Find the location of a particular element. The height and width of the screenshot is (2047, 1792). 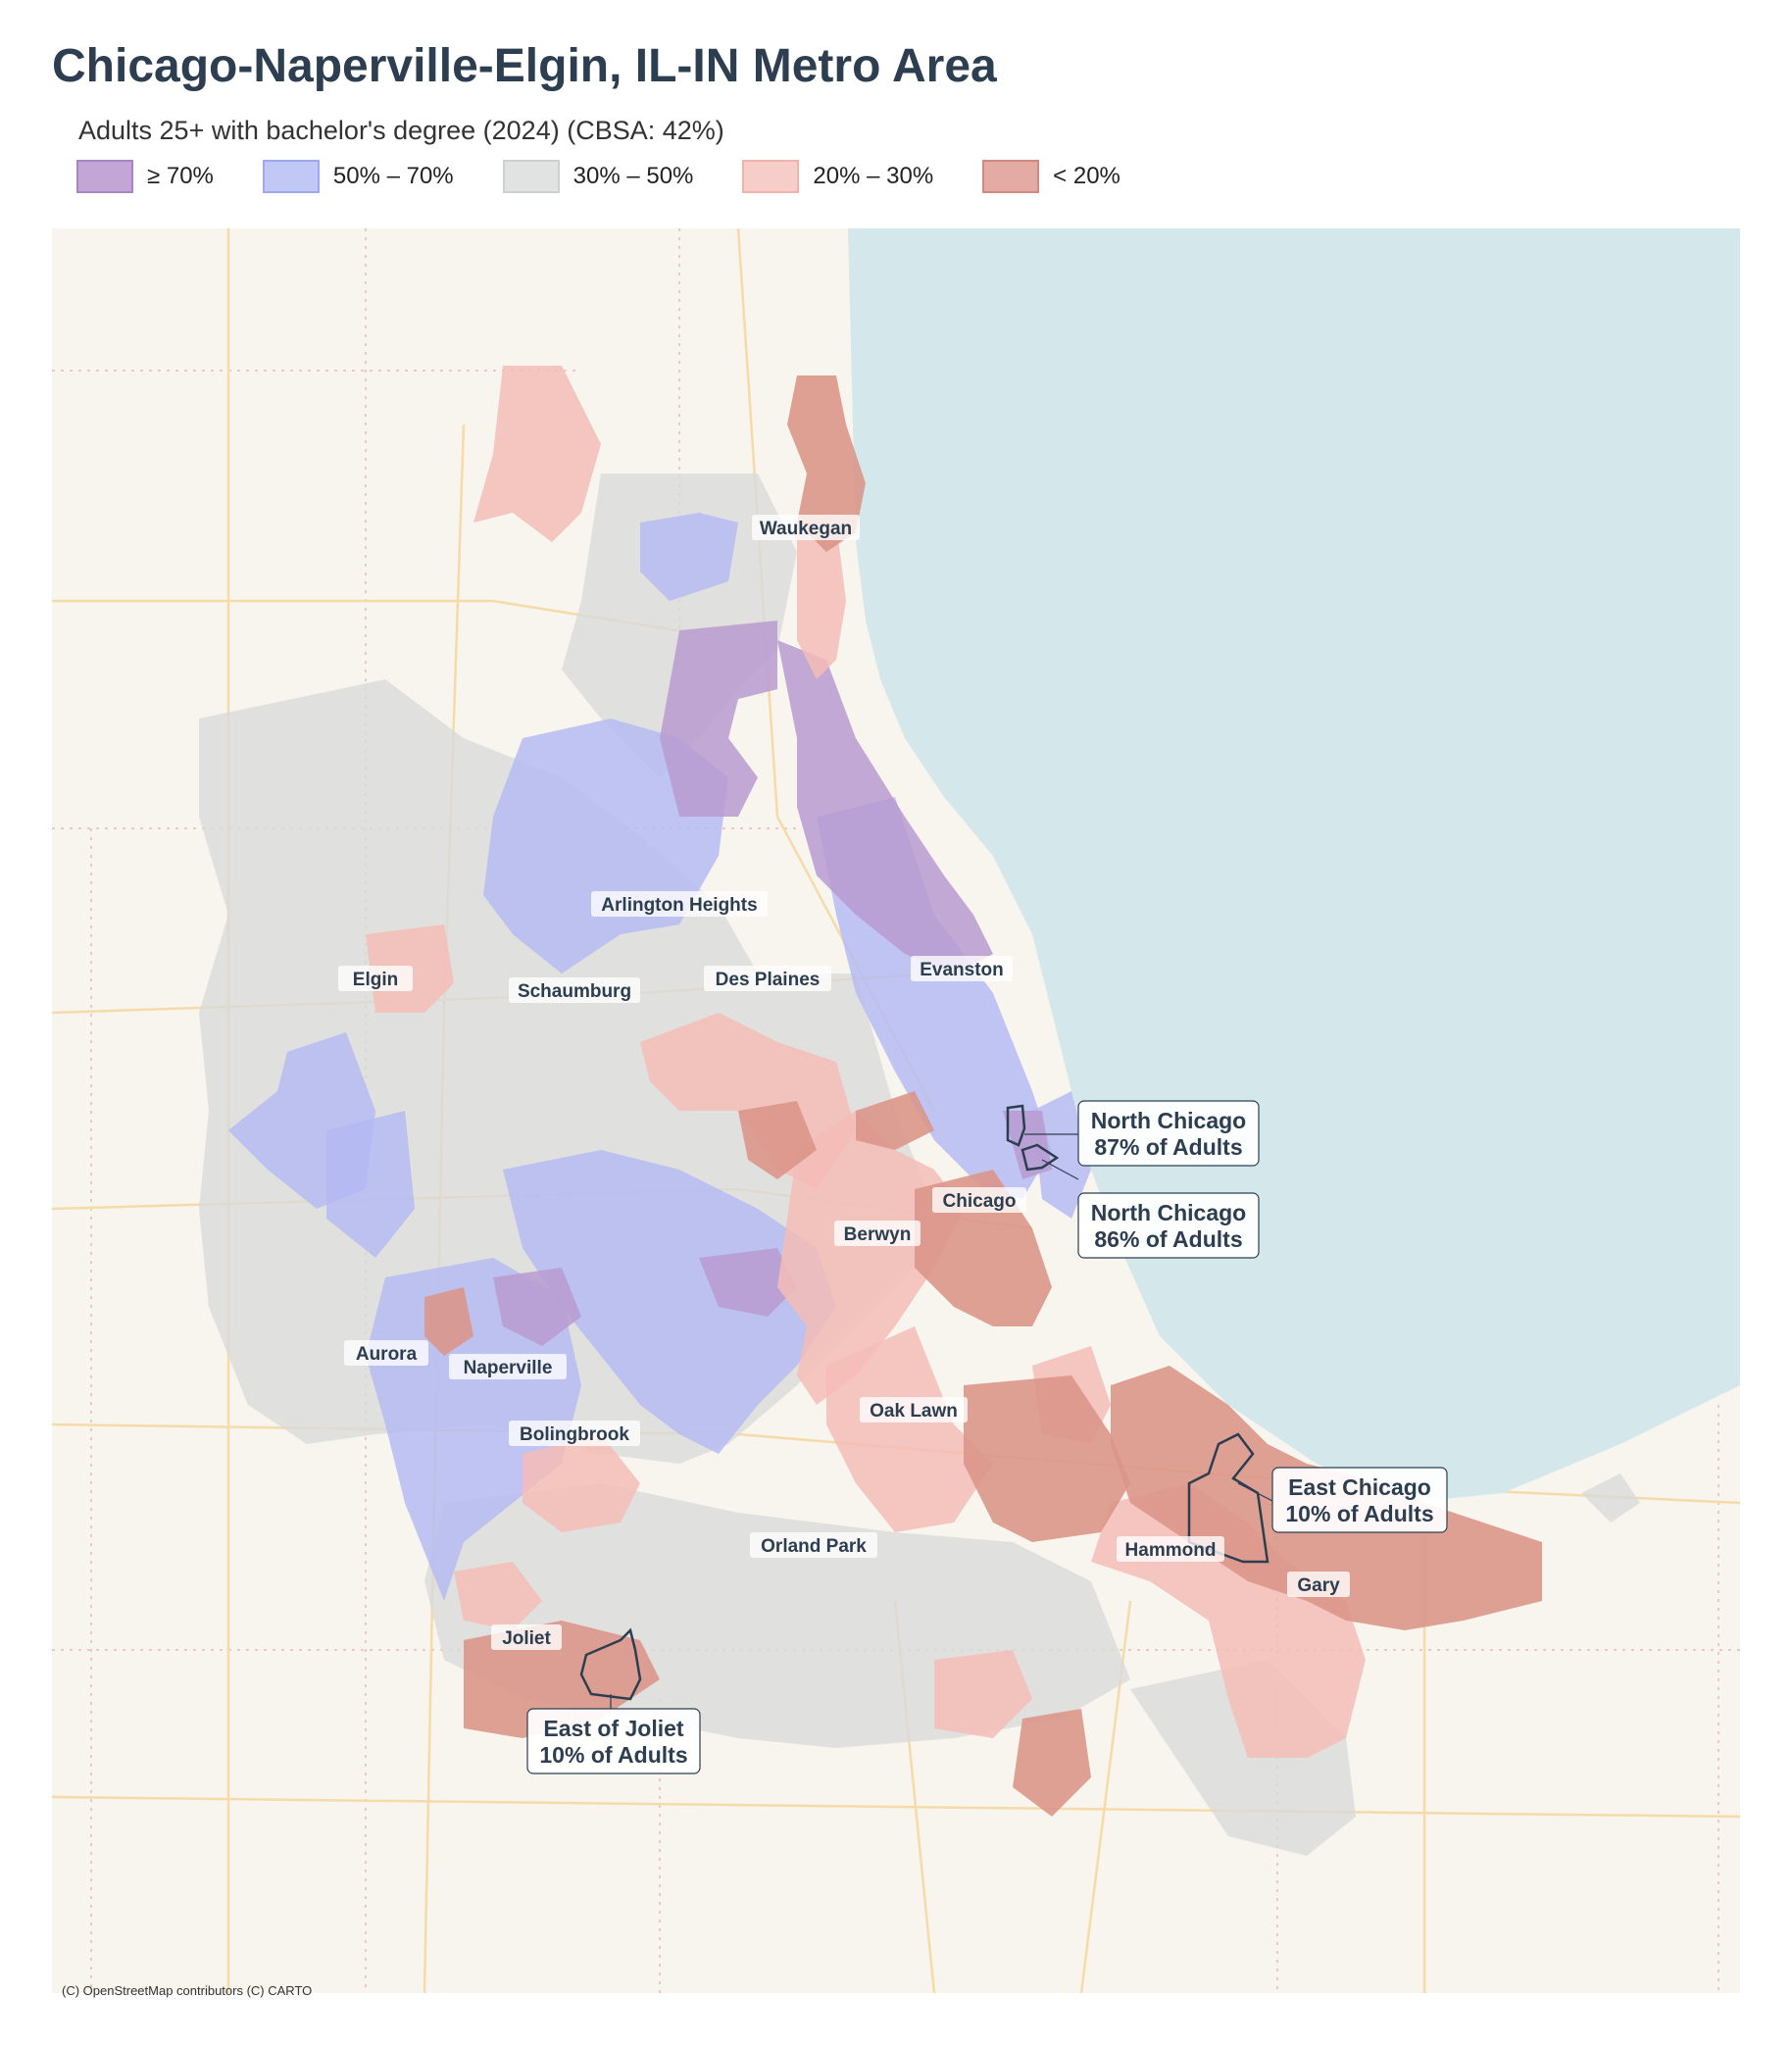

city-label-arlington-heights: Arlington Heights is located at coordinates (679, 904).